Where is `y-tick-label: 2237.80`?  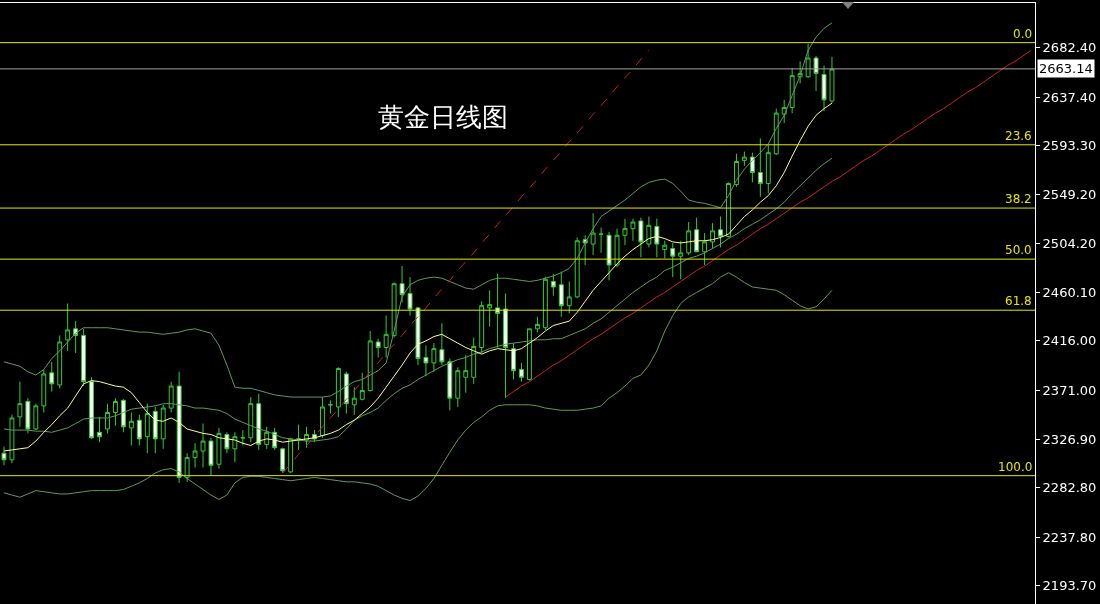 y-tick-label: 2237.80 is located at coordinates (1069, 537).